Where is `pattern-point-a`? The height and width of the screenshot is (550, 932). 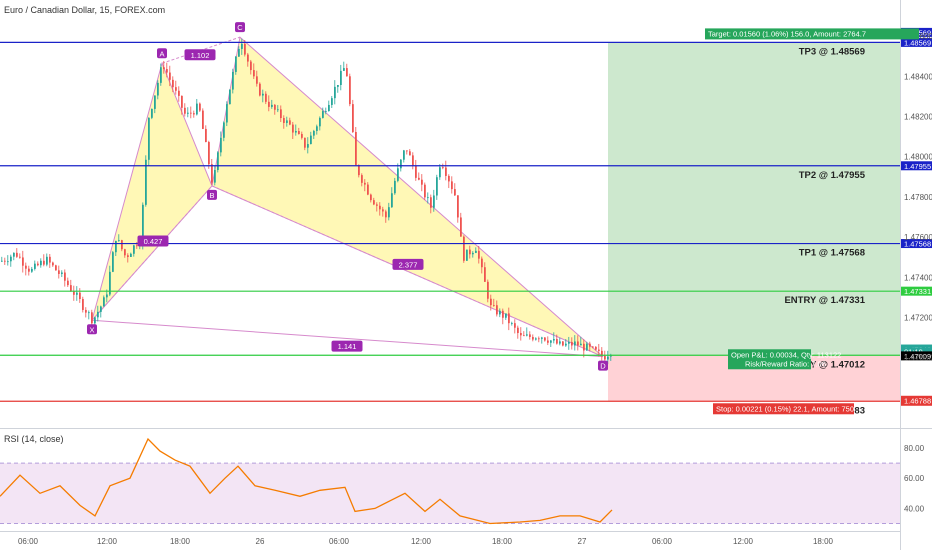 pattern-point-a is located at coordinates (162, 53).